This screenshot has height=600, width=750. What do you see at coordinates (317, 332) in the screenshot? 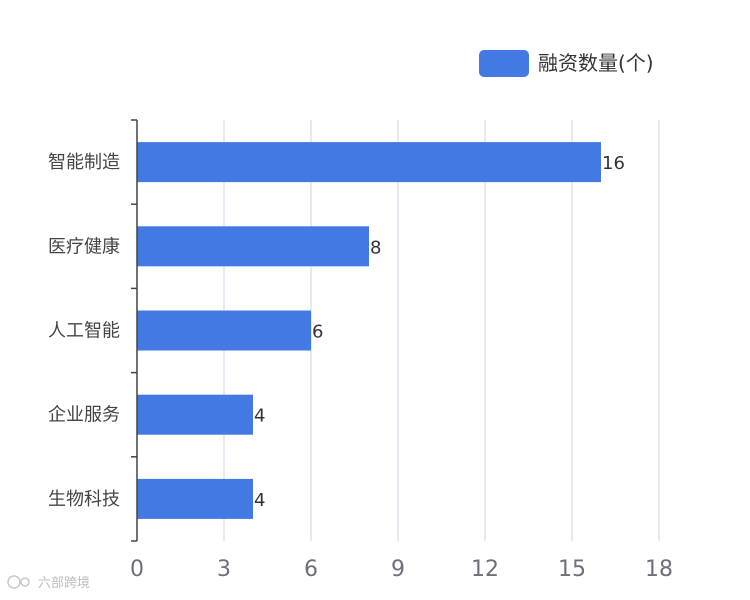
I see `data-label: 6` at bounding box center [317, 332].